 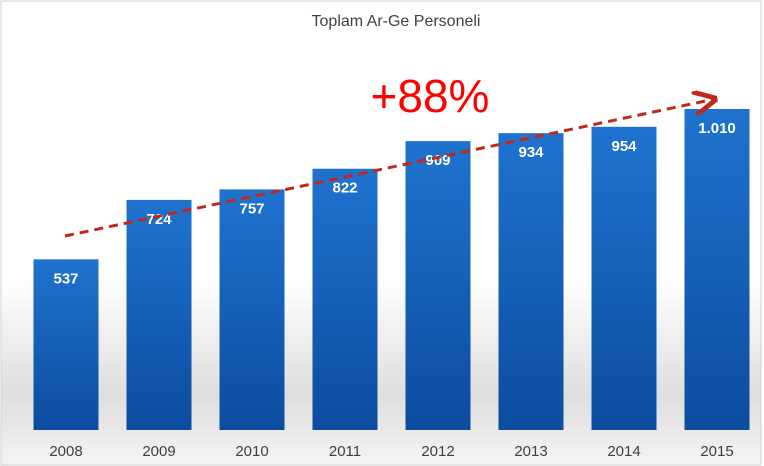 What do you see at coordinates (624, 146) in the screenshot?
I see `value-label: 954` at bounding box center [624, 146].